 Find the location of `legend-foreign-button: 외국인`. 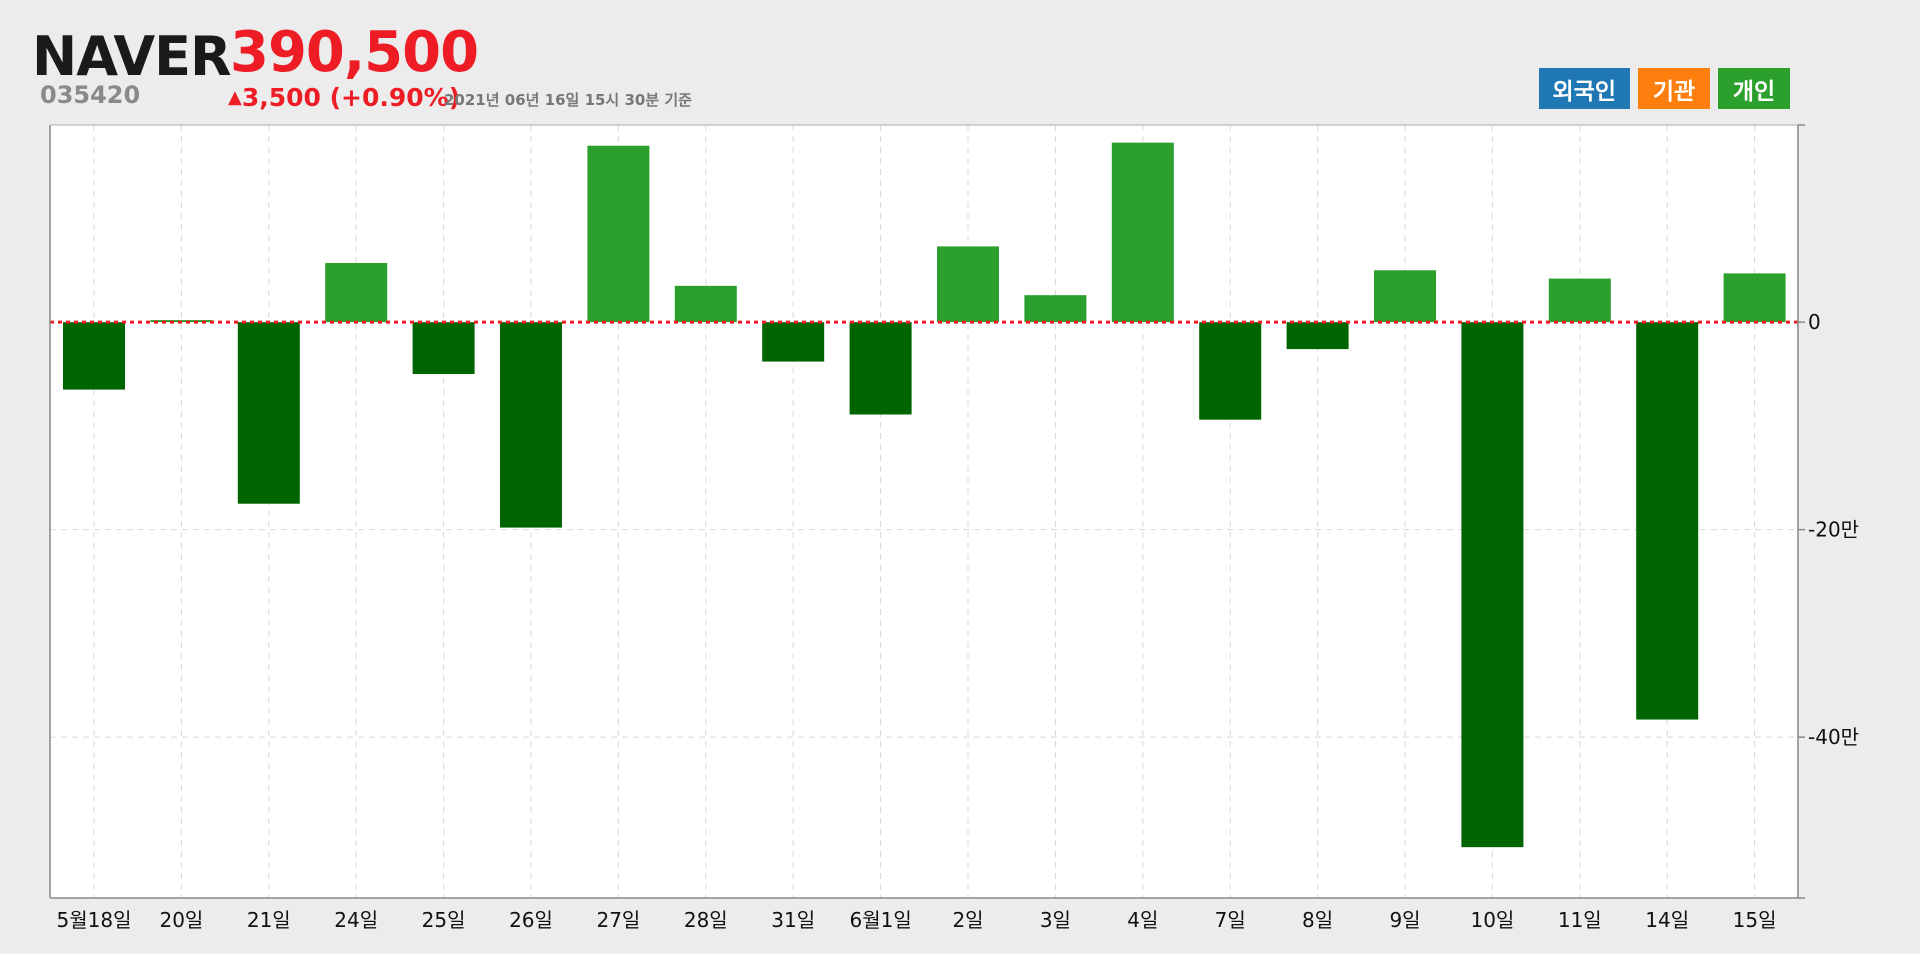

legend-foreign-button: 외국인 is located at coordinates (1584, 88).